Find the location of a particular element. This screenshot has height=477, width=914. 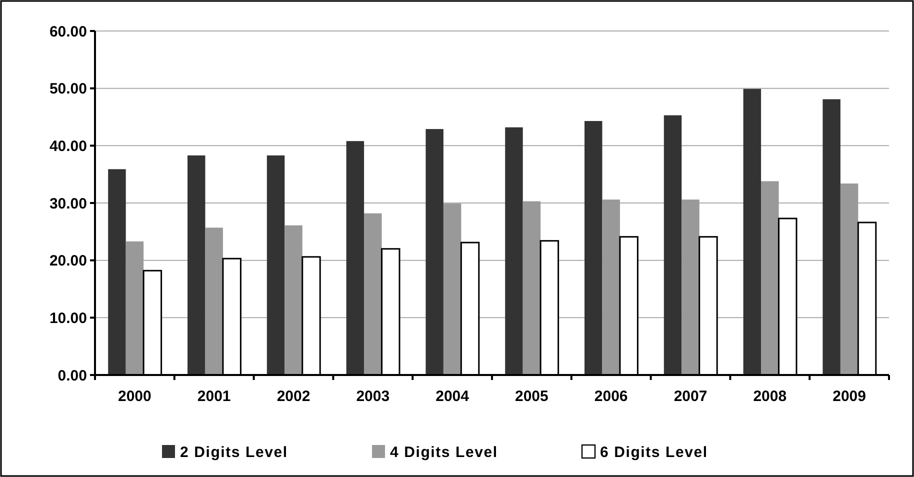

x-tick-label: 2007 is located at coordinates (691, 396).